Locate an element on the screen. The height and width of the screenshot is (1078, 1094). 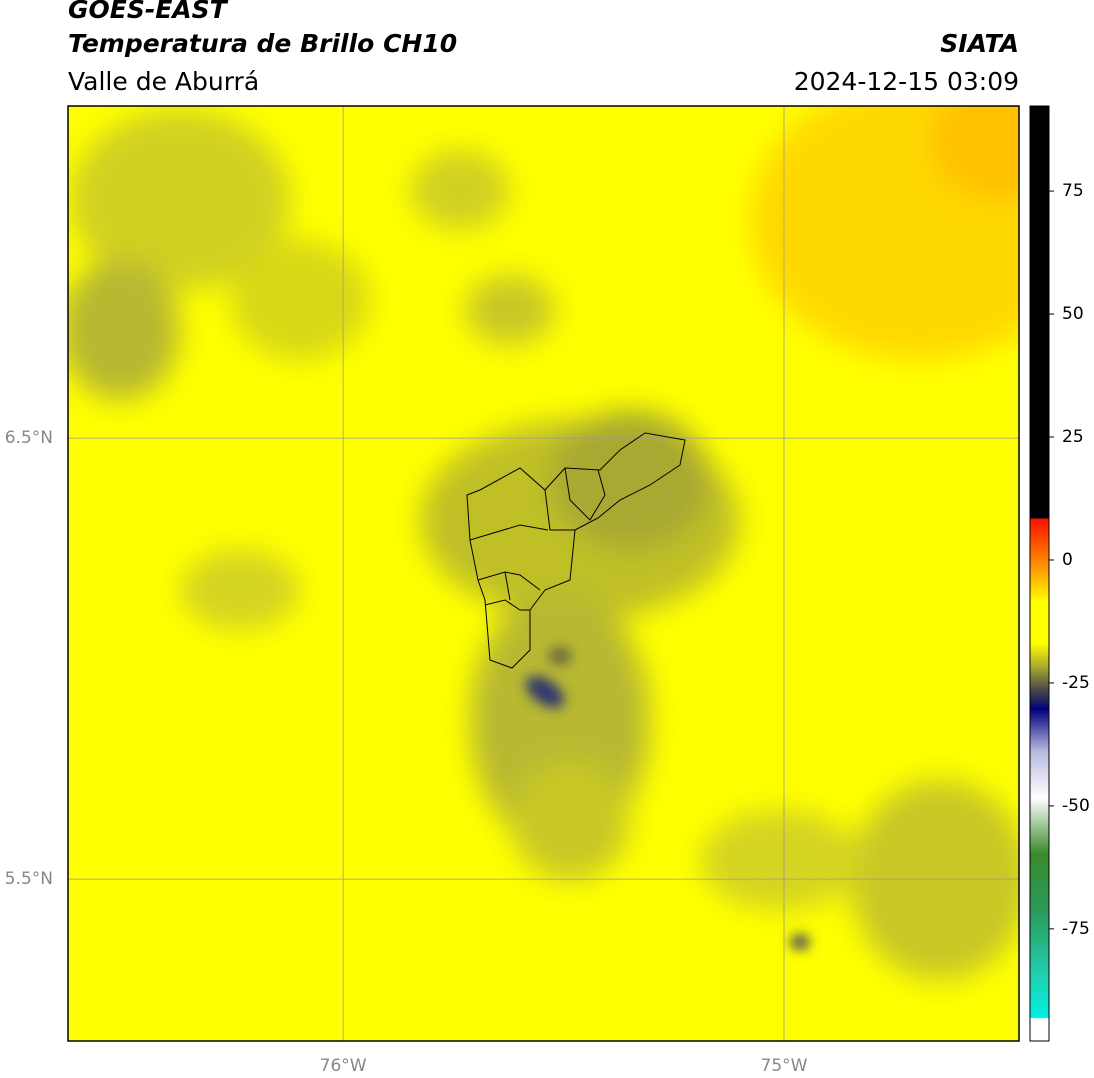
lon-label: 75°W is located at coordinates (784, 1066).